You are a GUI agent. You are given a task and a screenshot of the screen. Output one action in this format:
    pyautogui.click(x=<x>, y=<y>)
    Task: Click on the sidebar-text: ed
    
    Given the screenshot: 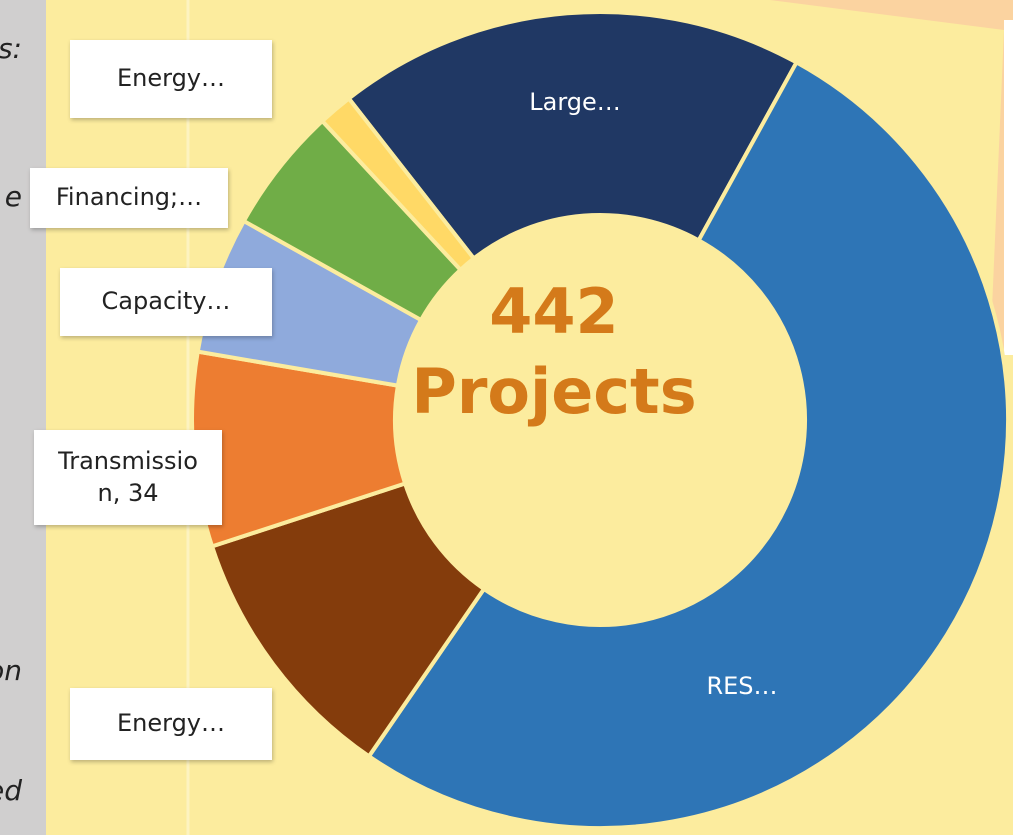 What is the action you would take?
    pyautogui.click(x=11, y=790)
    